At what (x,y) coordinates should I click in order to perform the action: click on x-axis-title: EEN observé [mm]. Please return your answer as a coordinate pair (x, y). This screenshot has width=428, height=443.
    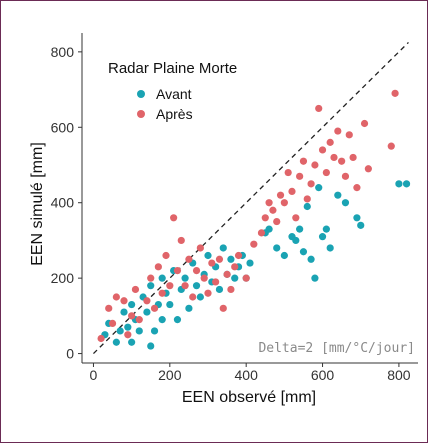
    Looking at the image, I should click on (249, 397).